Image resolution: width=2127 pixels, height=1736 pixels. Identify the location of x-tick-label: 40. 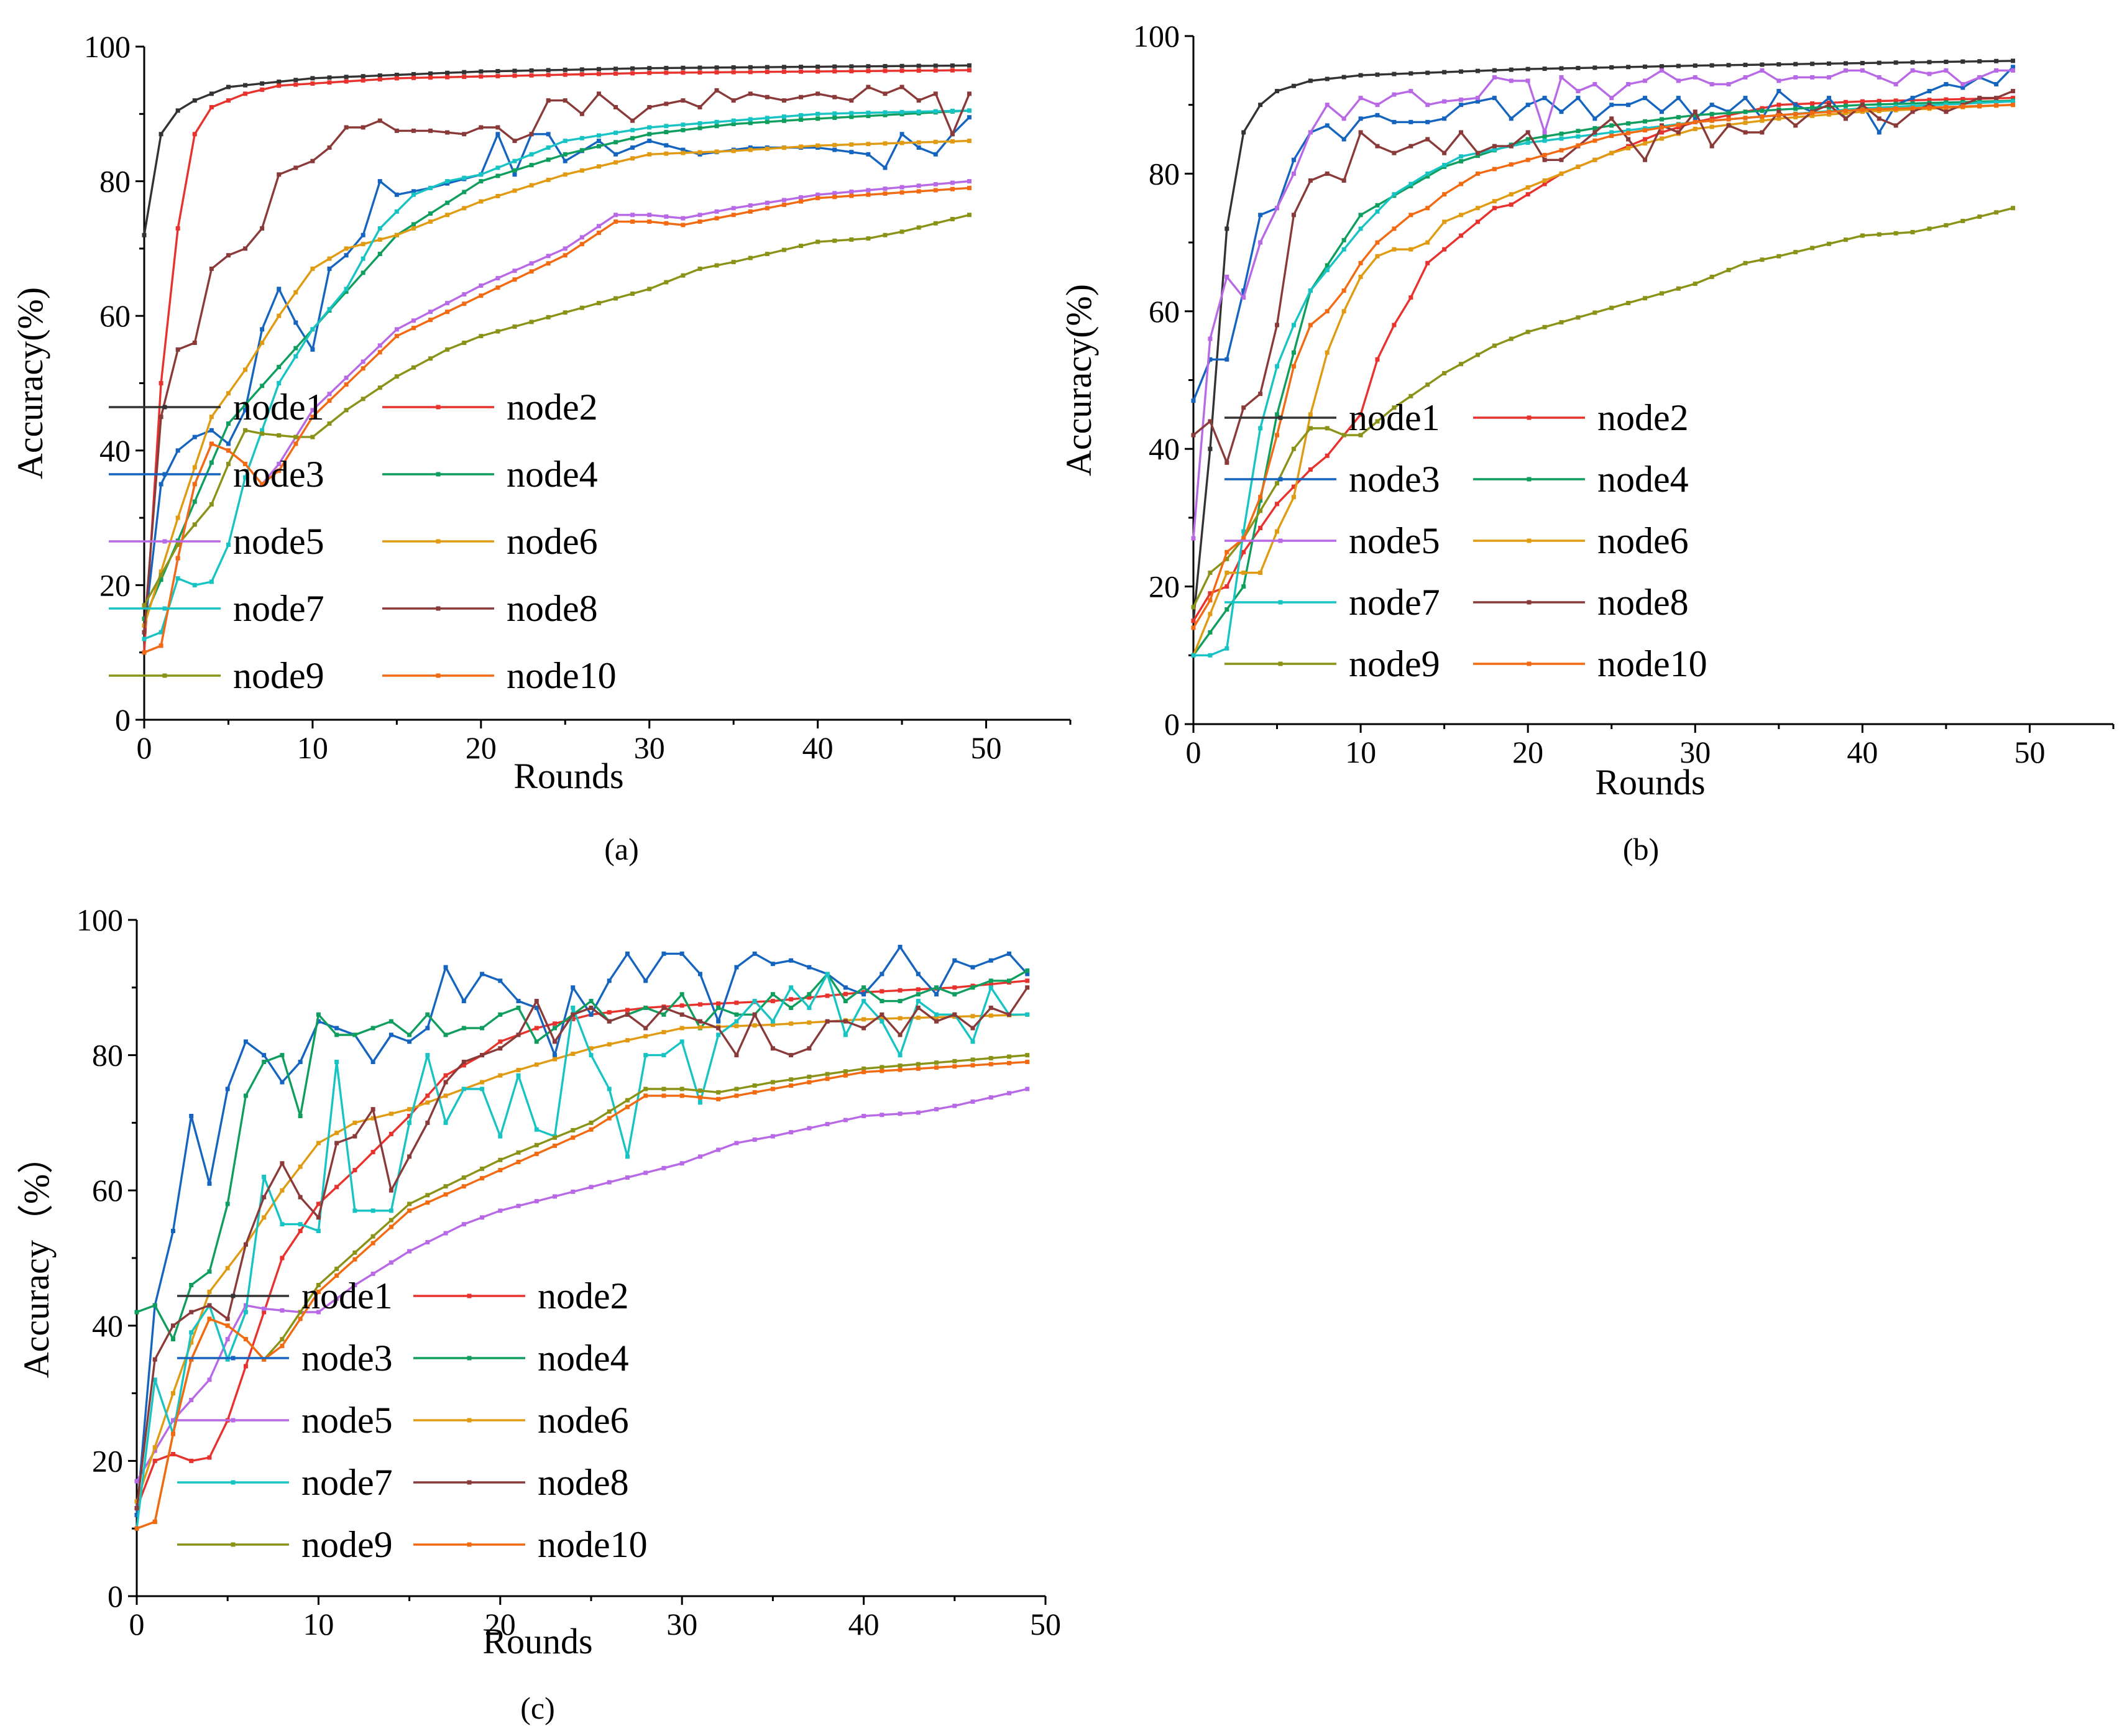
(818, 747).